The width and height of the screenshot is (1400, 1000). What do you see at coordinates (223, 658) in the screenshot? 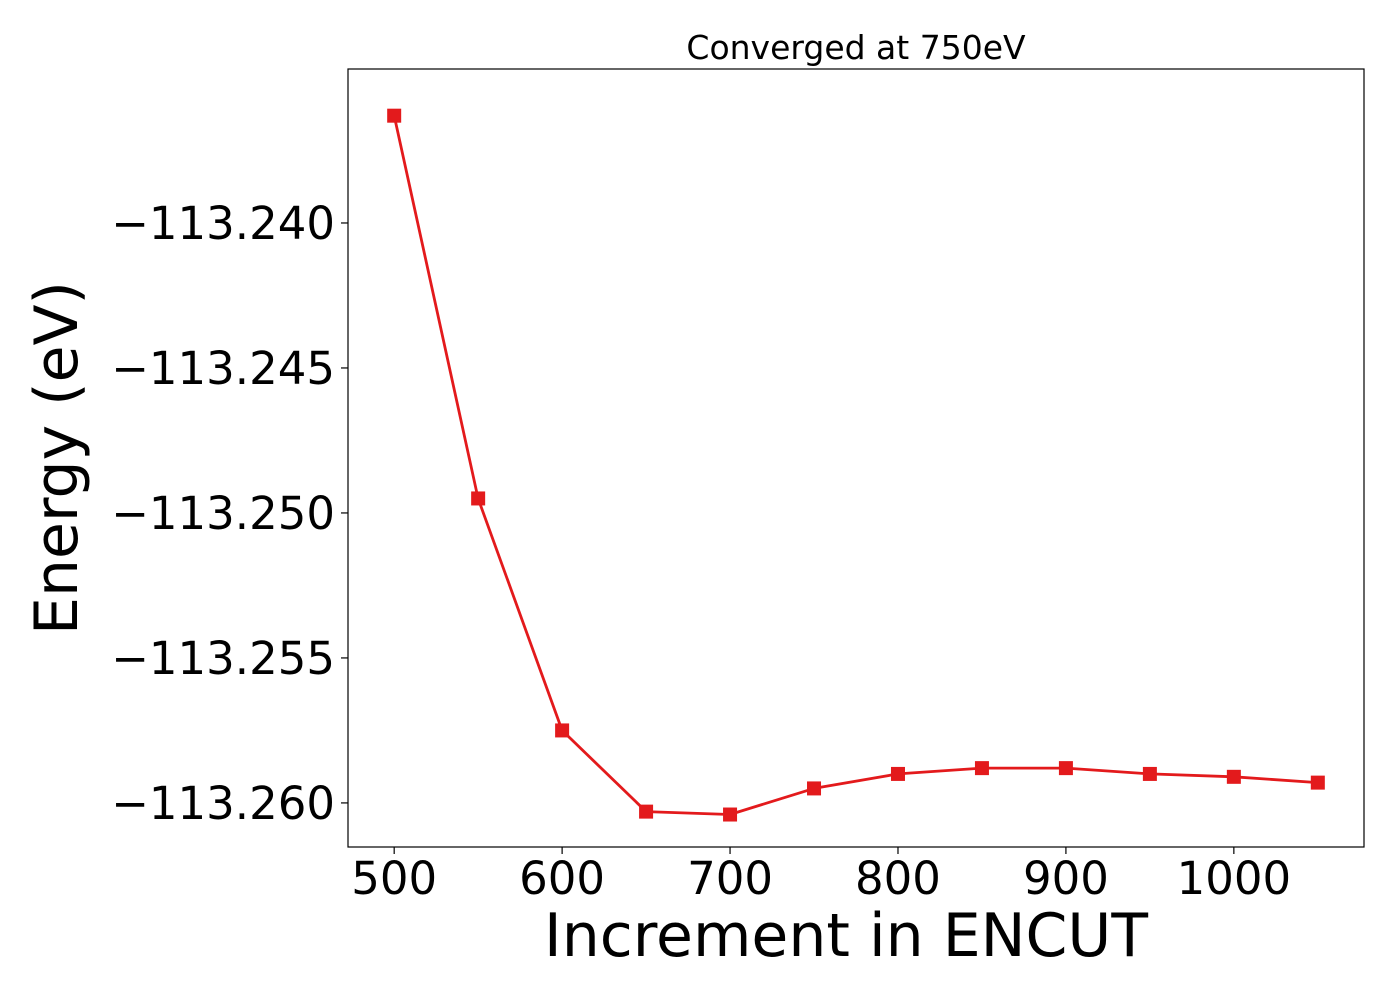
I see `y-tick-label: −113.255` at bounding box center [223, 658].